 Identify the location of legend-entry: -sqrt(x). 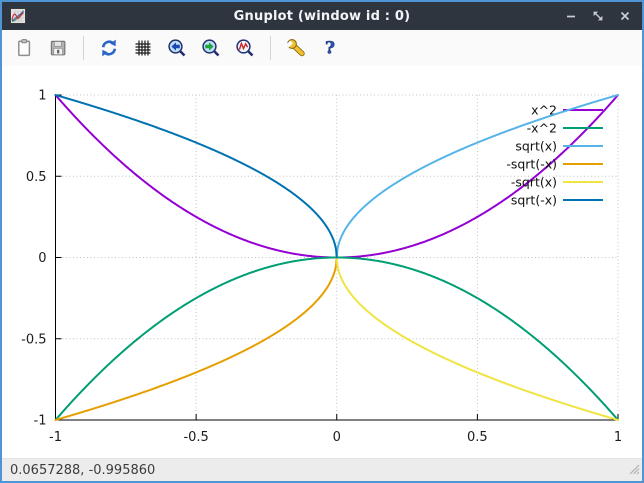
(557, 182).